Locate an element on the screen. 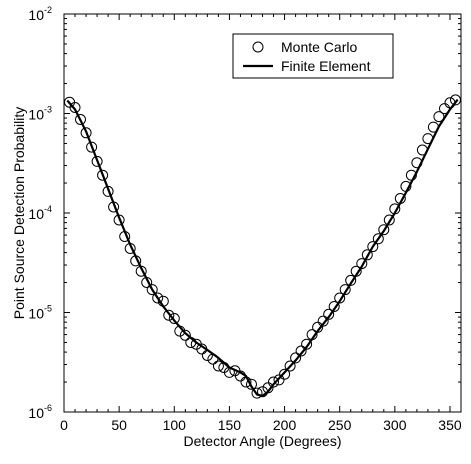 The height and width of the screenshot is (464, 471). y-tick-label: 10⁻⁴ is located at coordinates (40, 213).